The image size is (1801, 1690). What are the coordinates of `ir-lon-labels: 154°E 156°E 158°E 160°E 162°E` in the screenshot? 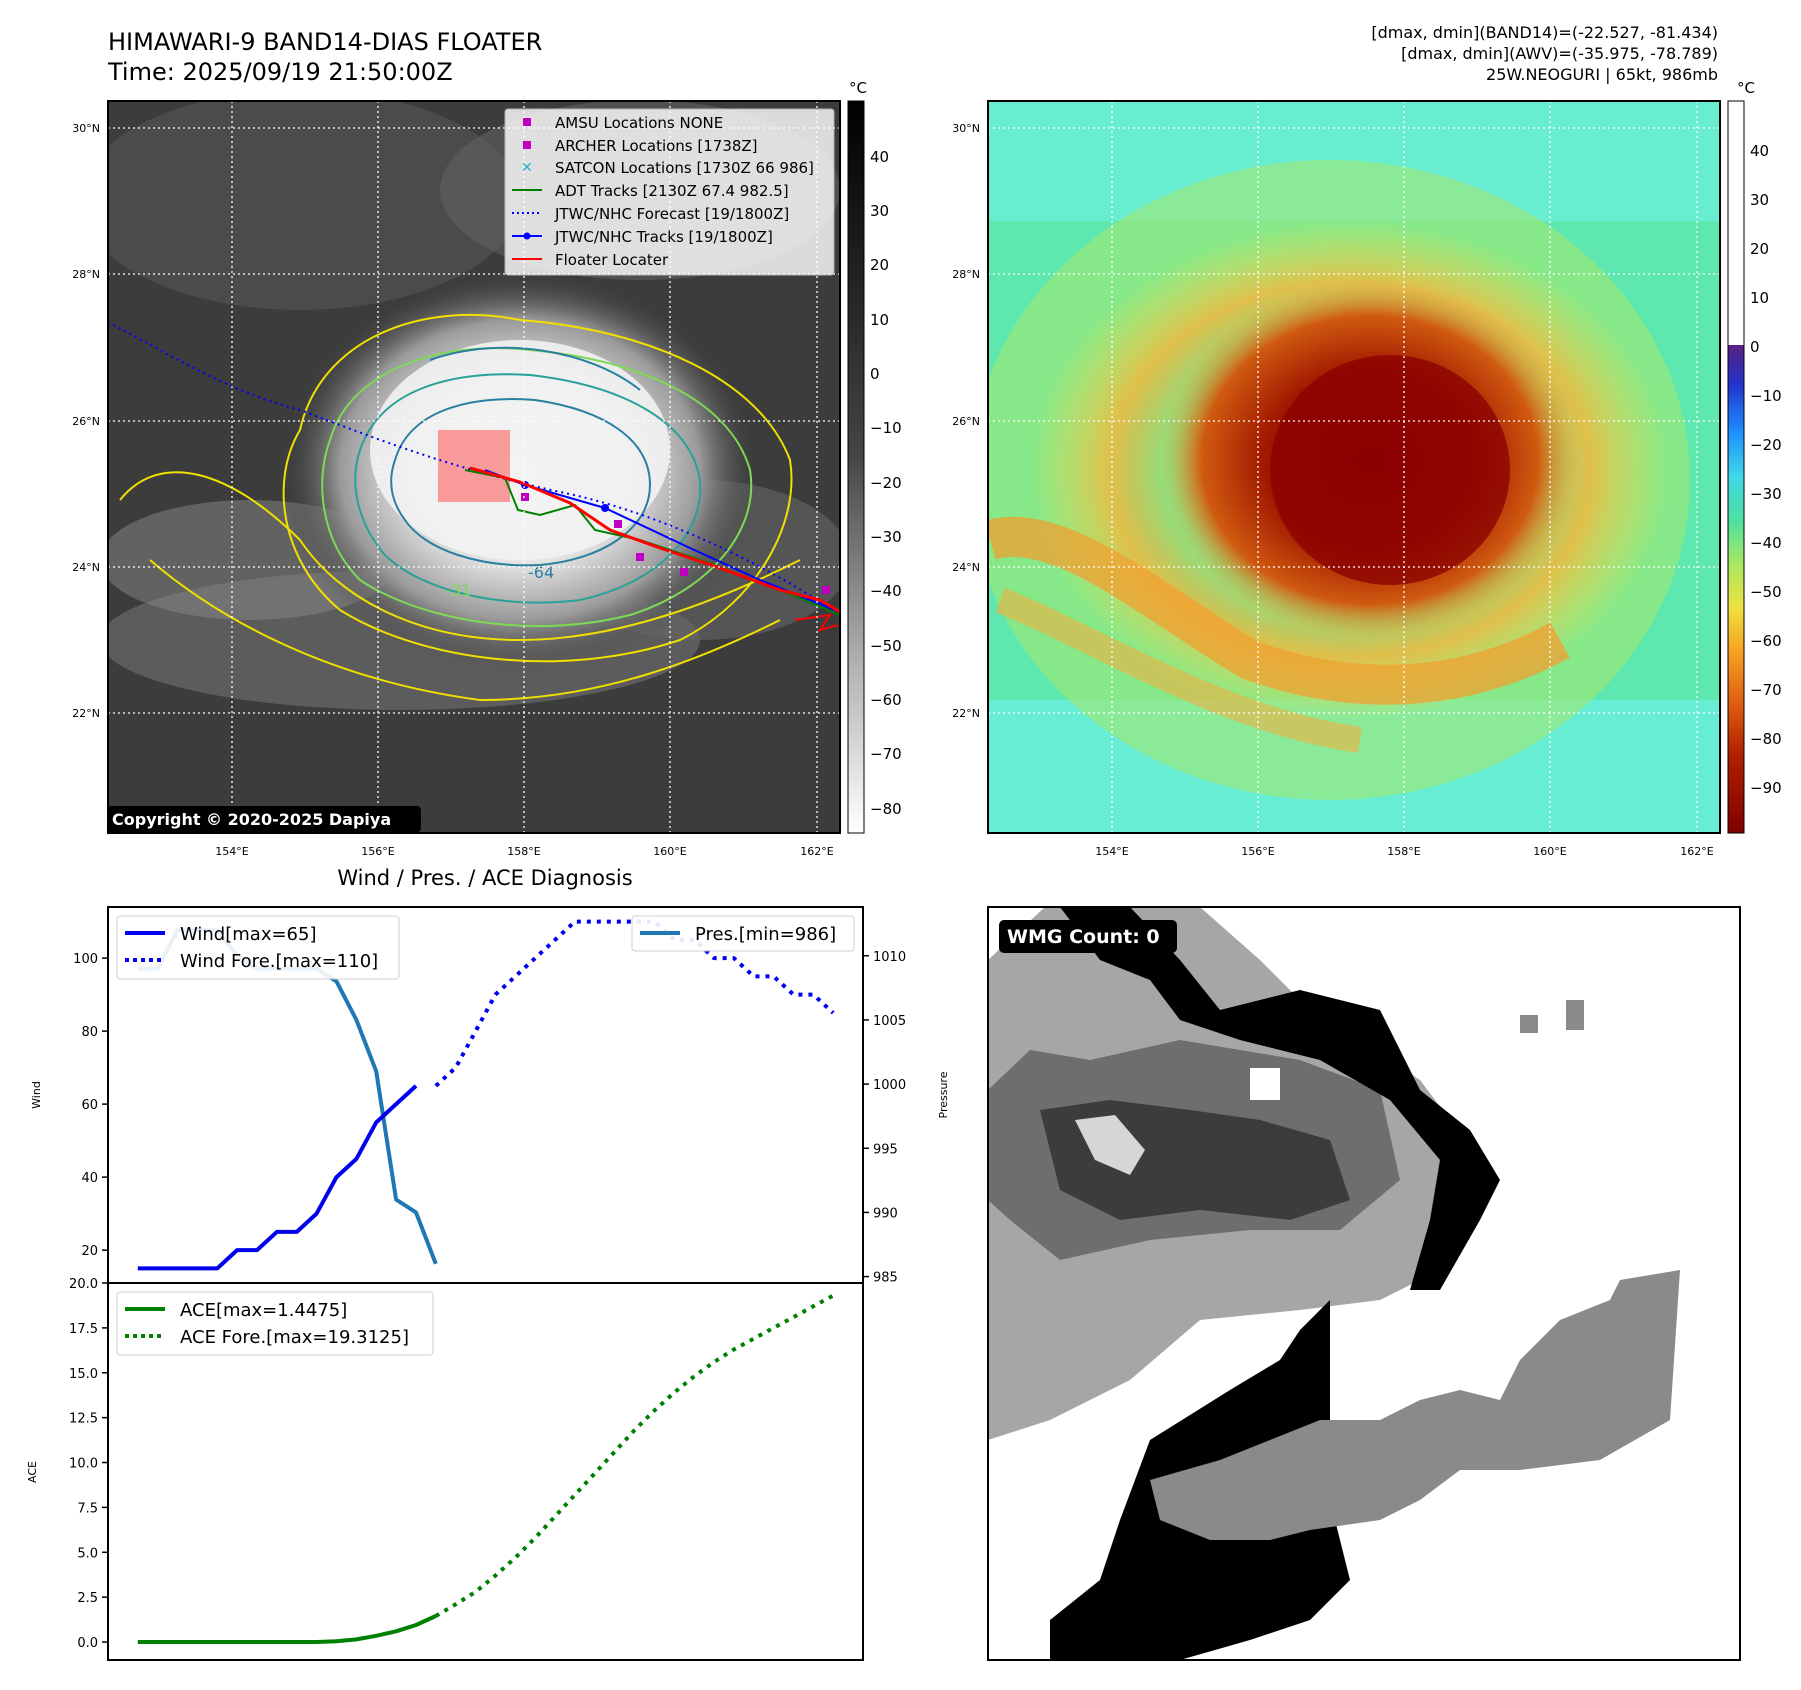 It's located at (524, 851).